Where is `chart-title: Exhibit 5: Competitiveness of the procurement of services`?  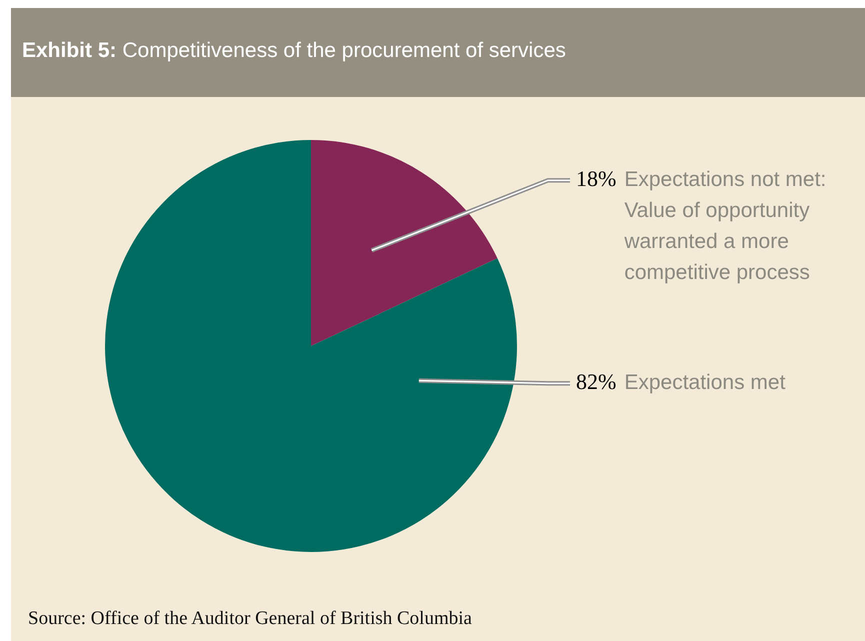 chart-title: Exhibit 5: Competitiveness of the procurement of services is located at coordinates (294, 51).